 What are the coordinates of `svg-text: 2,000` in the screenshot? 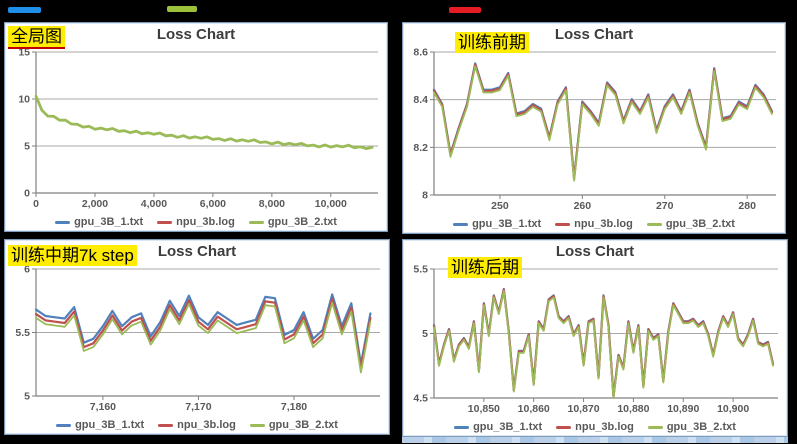 It's located at (95, 204).